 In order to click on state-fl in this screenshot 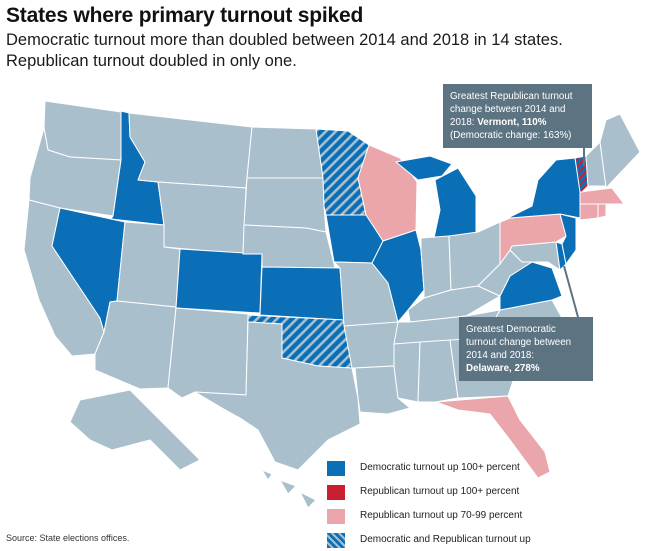, I will do `click(493, 437)`.